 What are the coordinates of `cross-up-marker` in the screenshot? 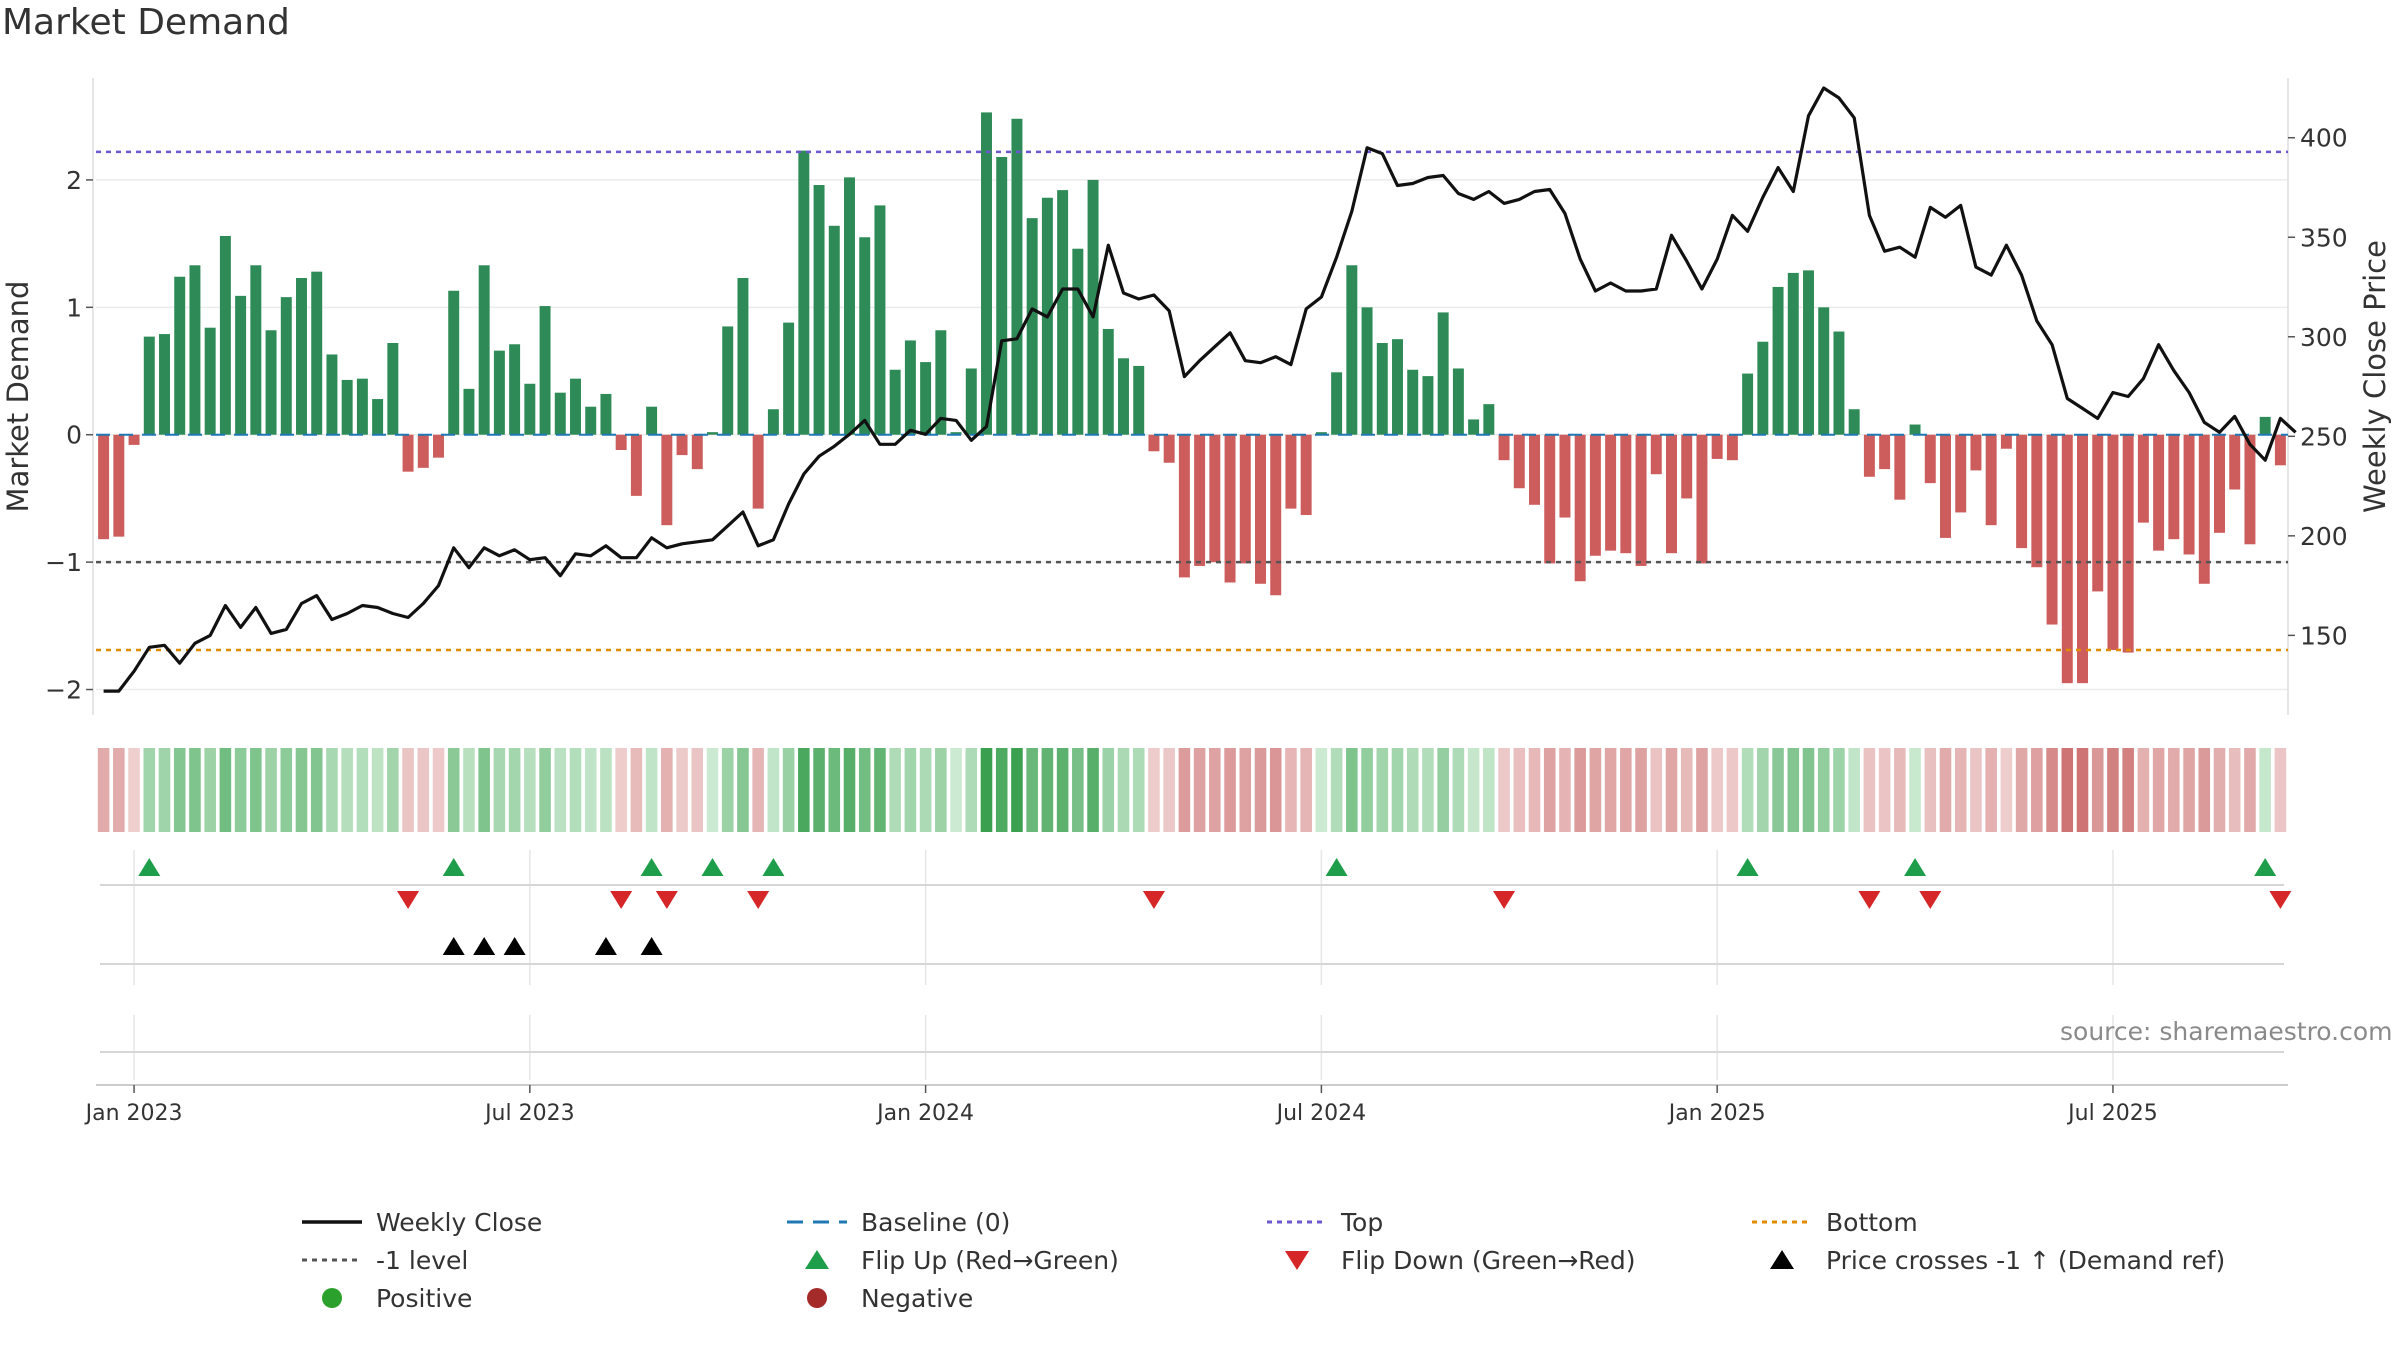 It's located at (514, 946).